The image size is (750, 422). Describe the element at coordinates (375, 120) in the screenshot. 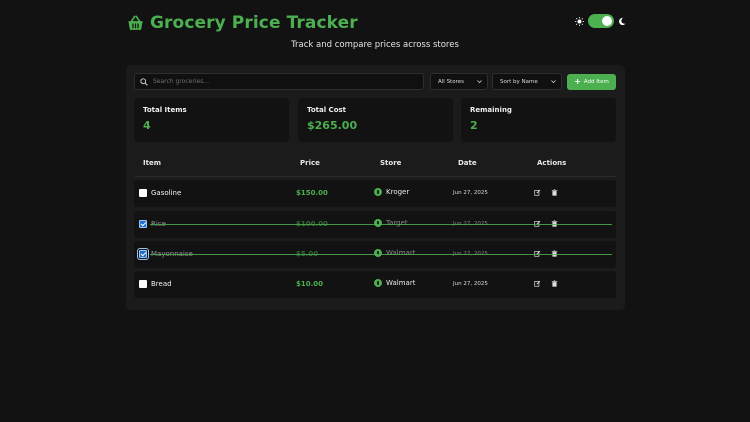

I see `stat-total-cost: Total Cost $265.00` at that location.